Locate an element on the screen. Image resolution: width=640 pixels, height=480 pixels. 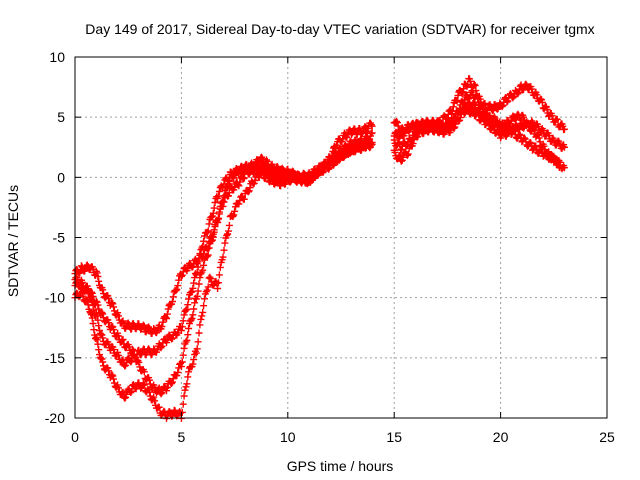
x-tick-label: 5 is located at coordinates (182, 437).